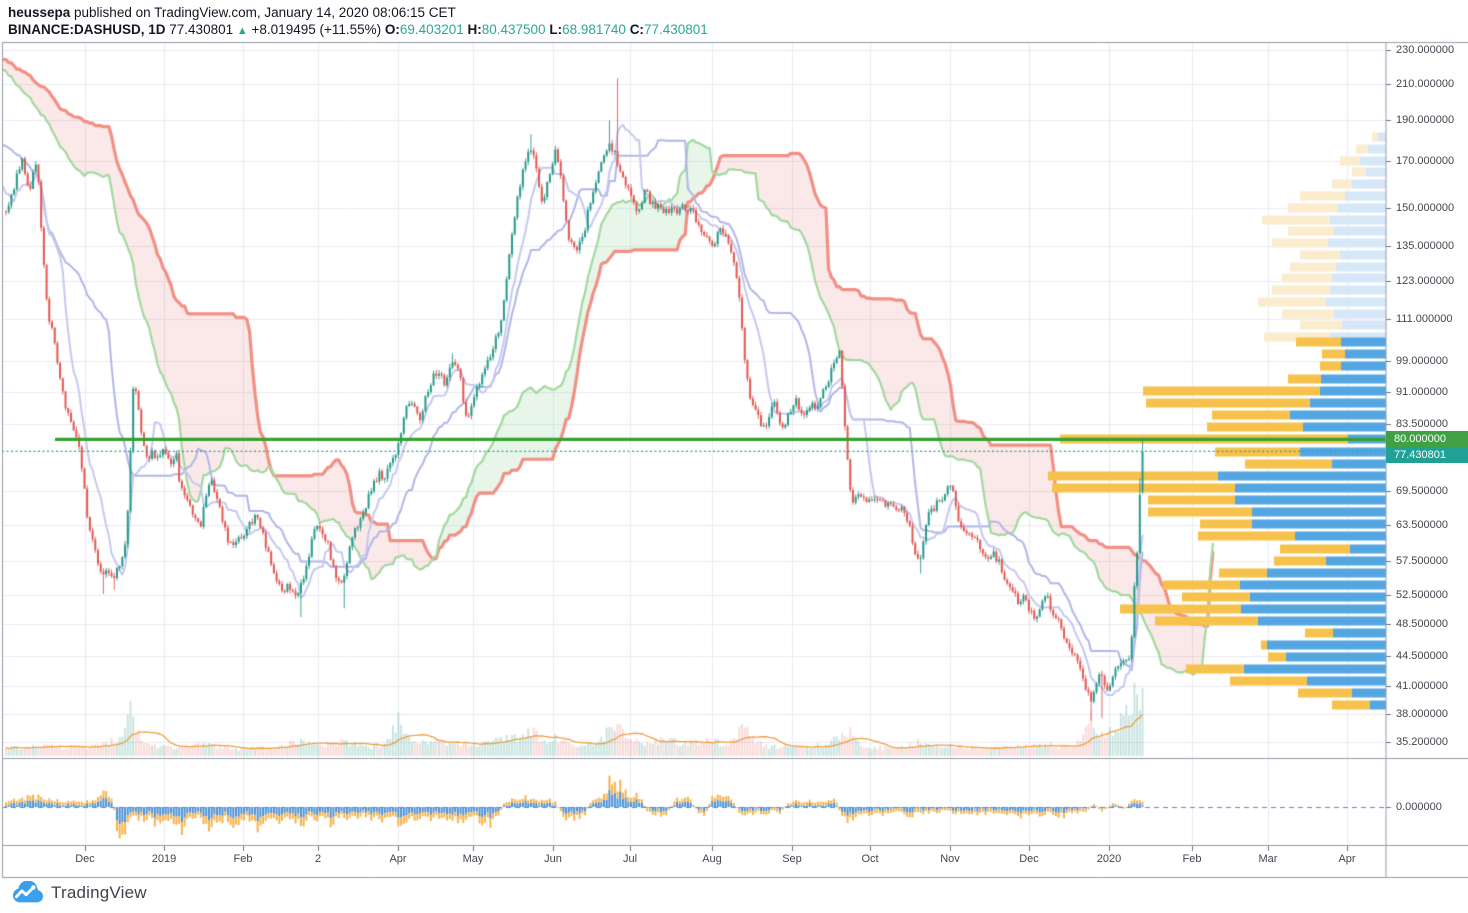 The height and width of the screenshot is (913, 1468). What do you see at coordinates (1425, 120) in the screenshot?
I see `price-tick-label: 190.000000` at bounding box center [1425, 120].